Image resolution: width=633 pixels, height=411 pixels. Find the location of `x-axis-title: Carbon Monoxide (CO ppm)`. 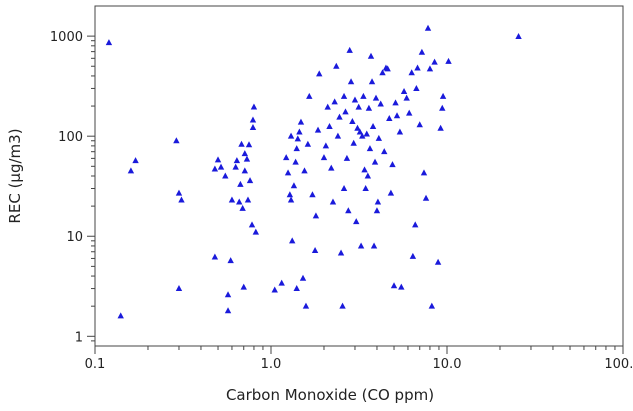

x-axis-title: Carbon Monoxide (CO ppm) is located at coordinates (330, 395).